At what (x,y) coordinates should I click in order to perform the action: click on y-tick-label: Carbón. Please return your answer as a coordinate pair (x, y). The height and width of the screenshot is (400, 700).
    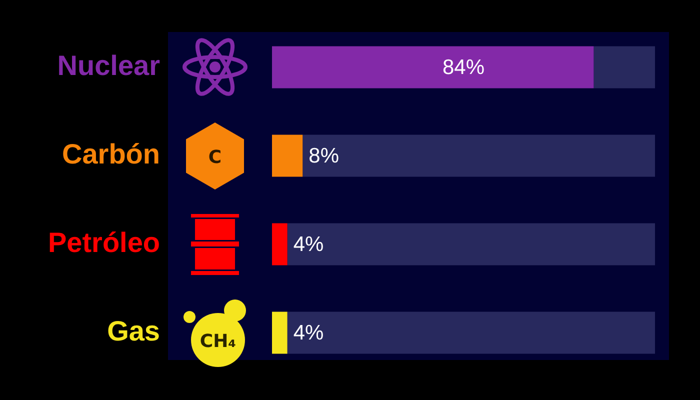
    Looking at the image, I should click on (111, 154).